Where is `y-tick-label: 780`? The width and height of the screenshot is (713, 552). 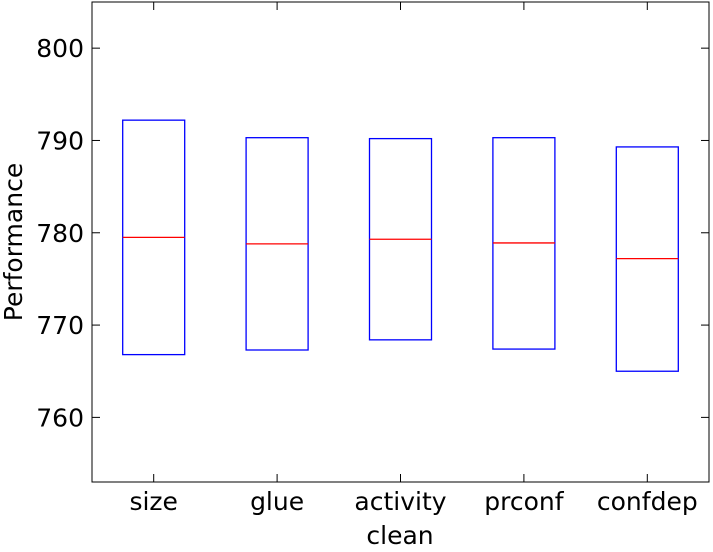
y-tick-label: 780 is located at coordinates (60, 233).